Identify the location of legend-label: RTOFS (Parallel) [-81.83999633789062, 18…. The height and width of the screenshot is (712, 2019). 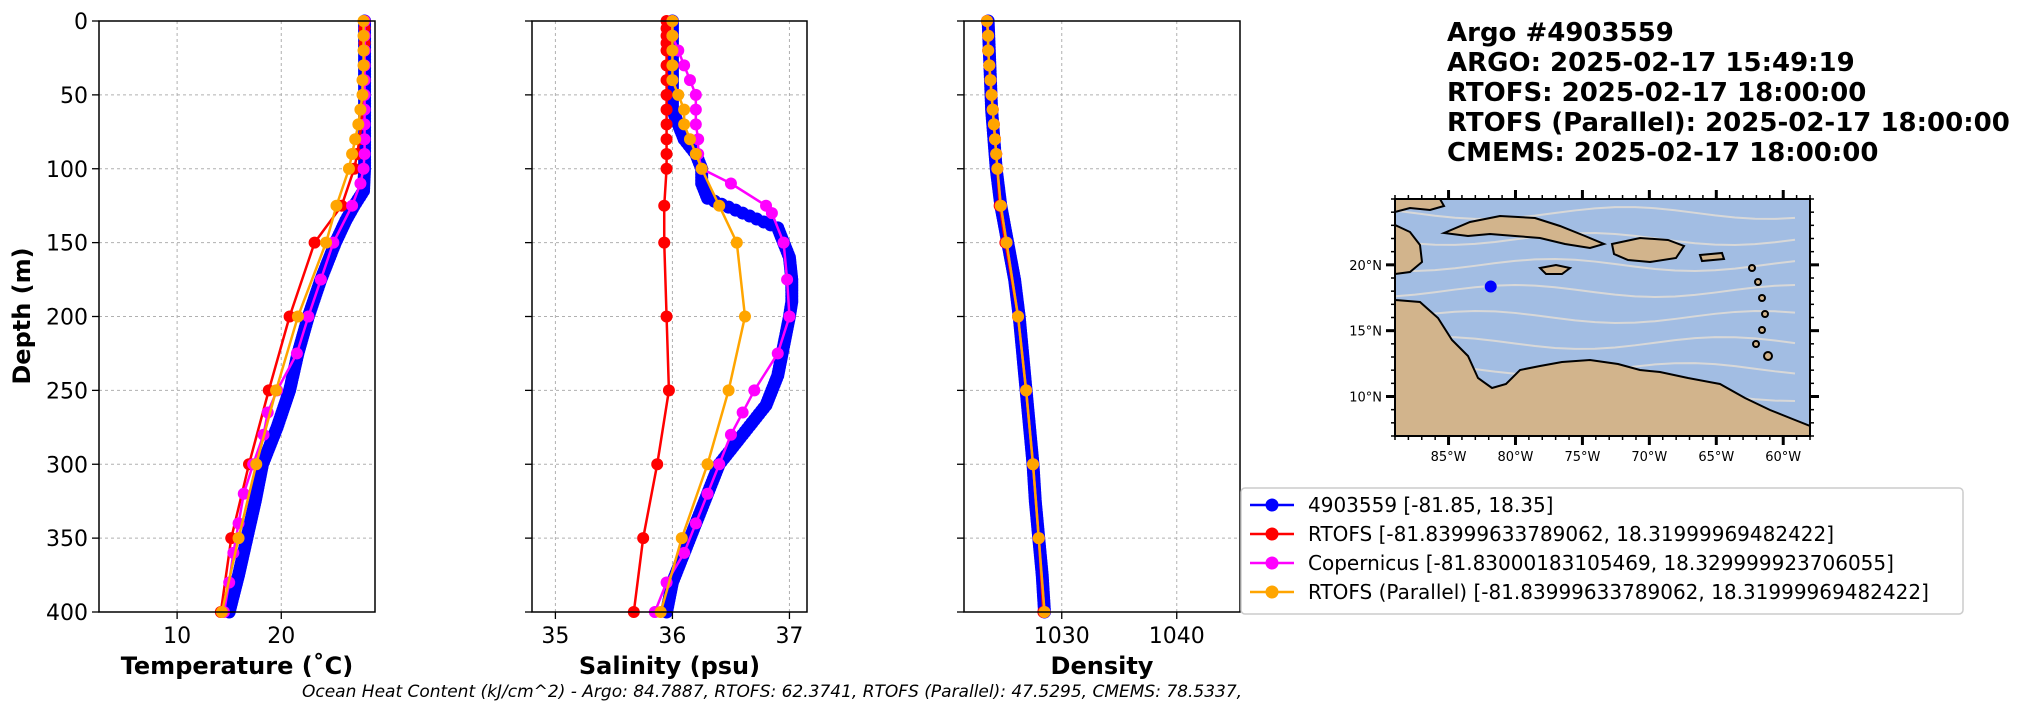
(1618, 592).